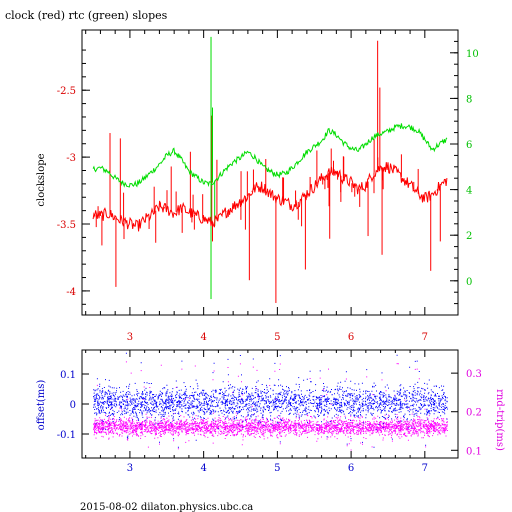 This screenshot has width=512, height=512. I want to click on roundtrip-points, so click(270, 406).